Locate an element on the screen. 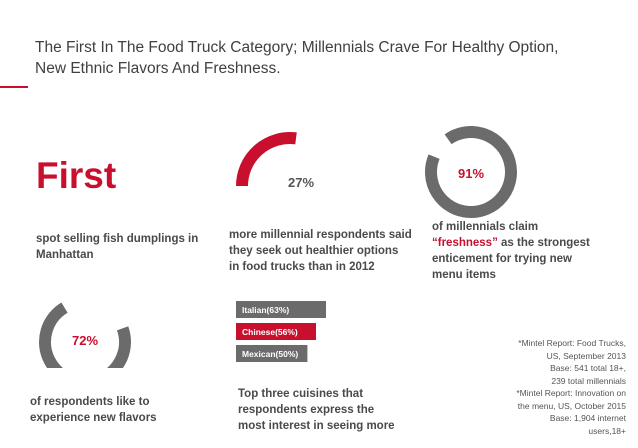  source-line: *Mintel Report: Food Trucks, is located at coordinates (572, 343).